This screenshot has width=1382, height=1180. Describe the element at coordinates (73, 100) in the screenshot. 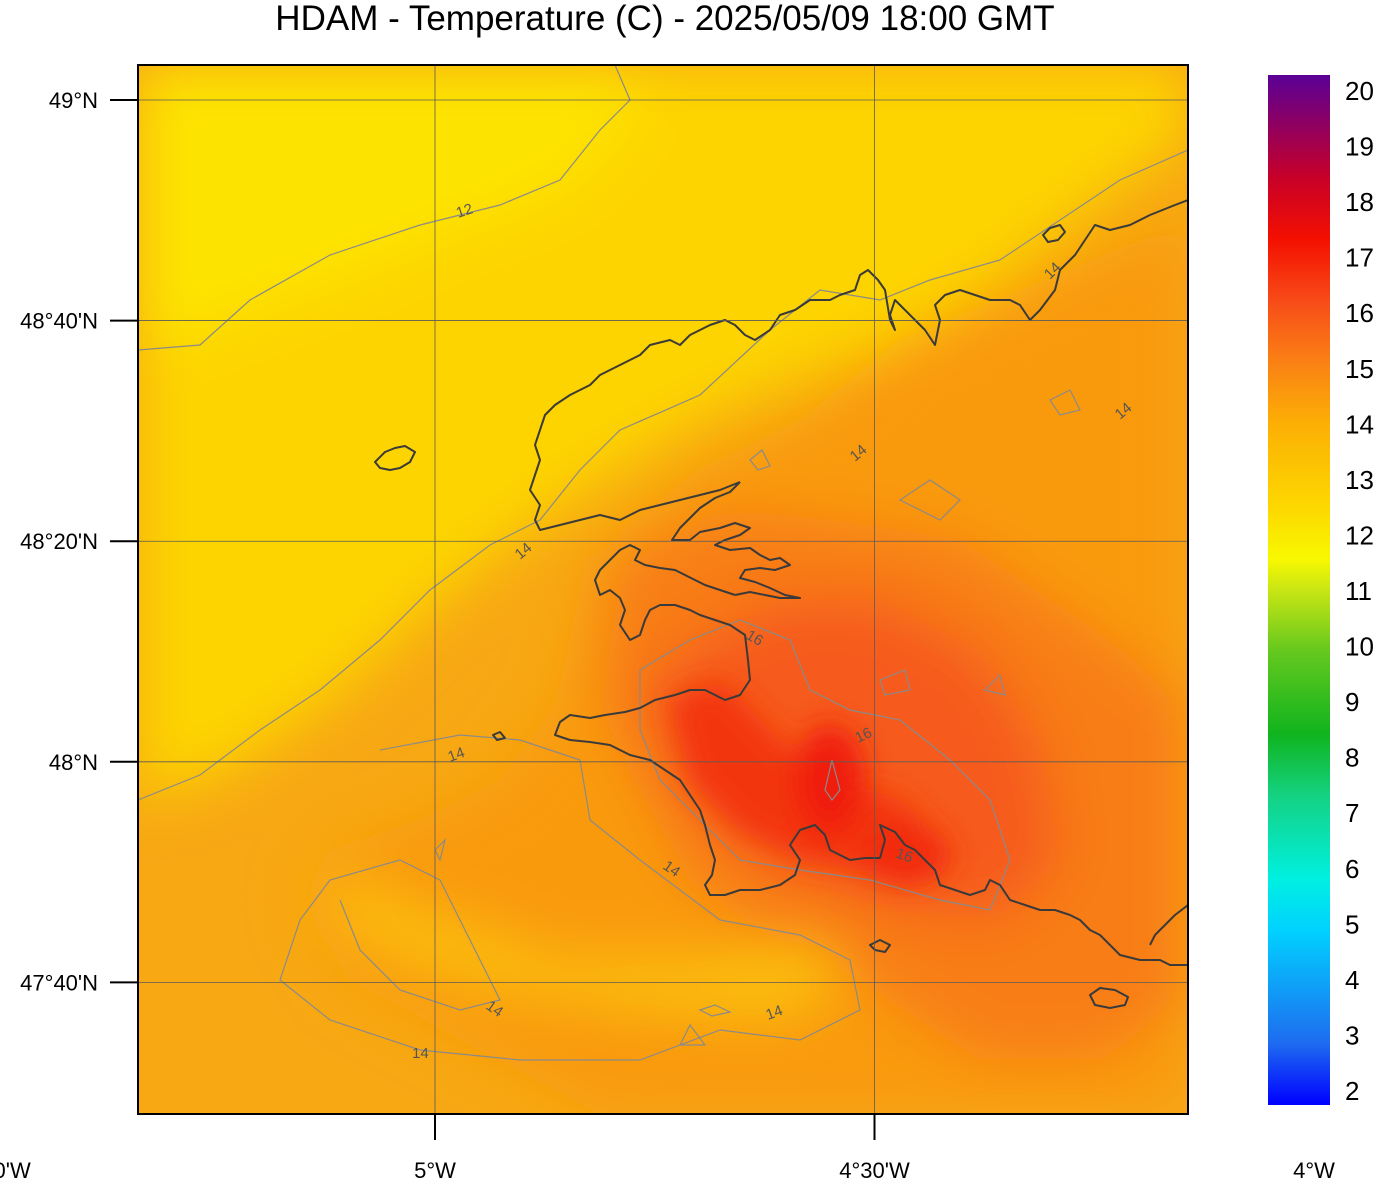

I see `lat-tick-label: 49°N` at that location.